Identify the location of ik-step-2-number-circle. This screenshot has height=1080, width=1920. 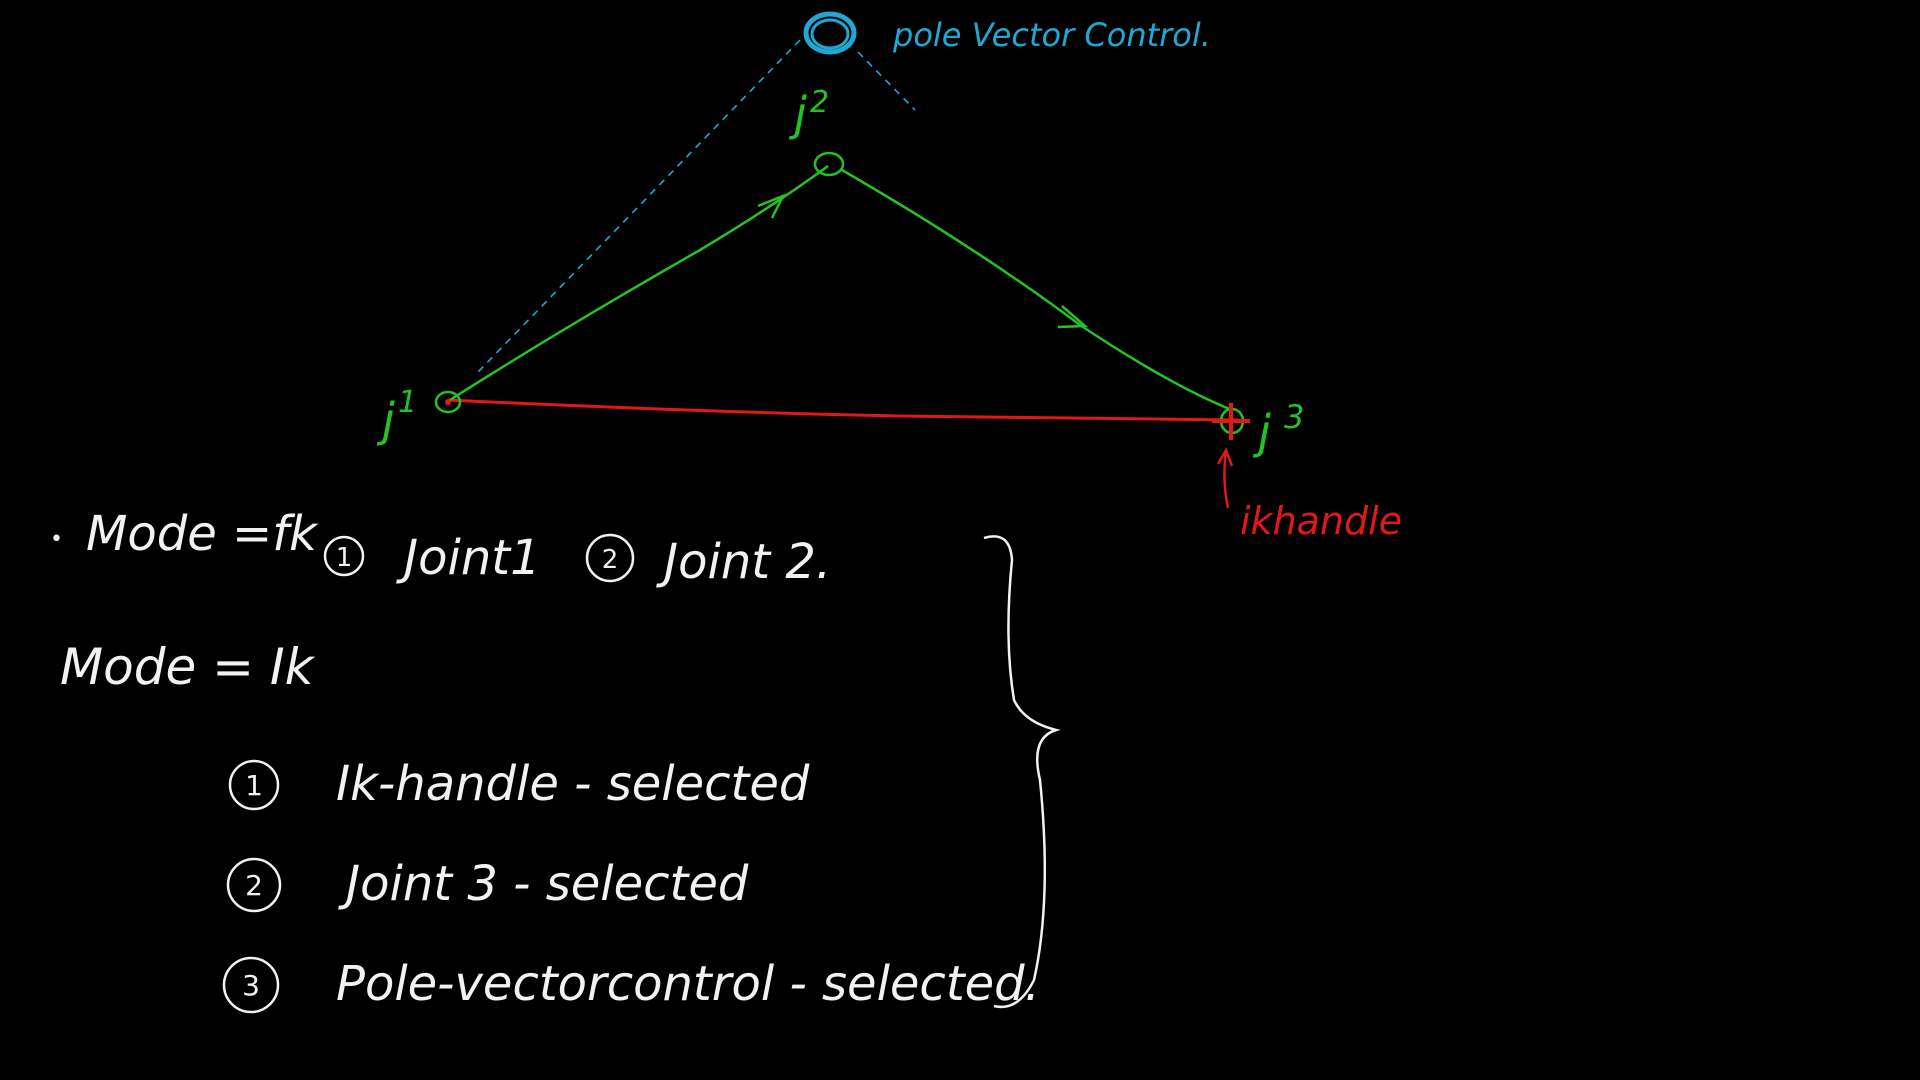
(254, 885).